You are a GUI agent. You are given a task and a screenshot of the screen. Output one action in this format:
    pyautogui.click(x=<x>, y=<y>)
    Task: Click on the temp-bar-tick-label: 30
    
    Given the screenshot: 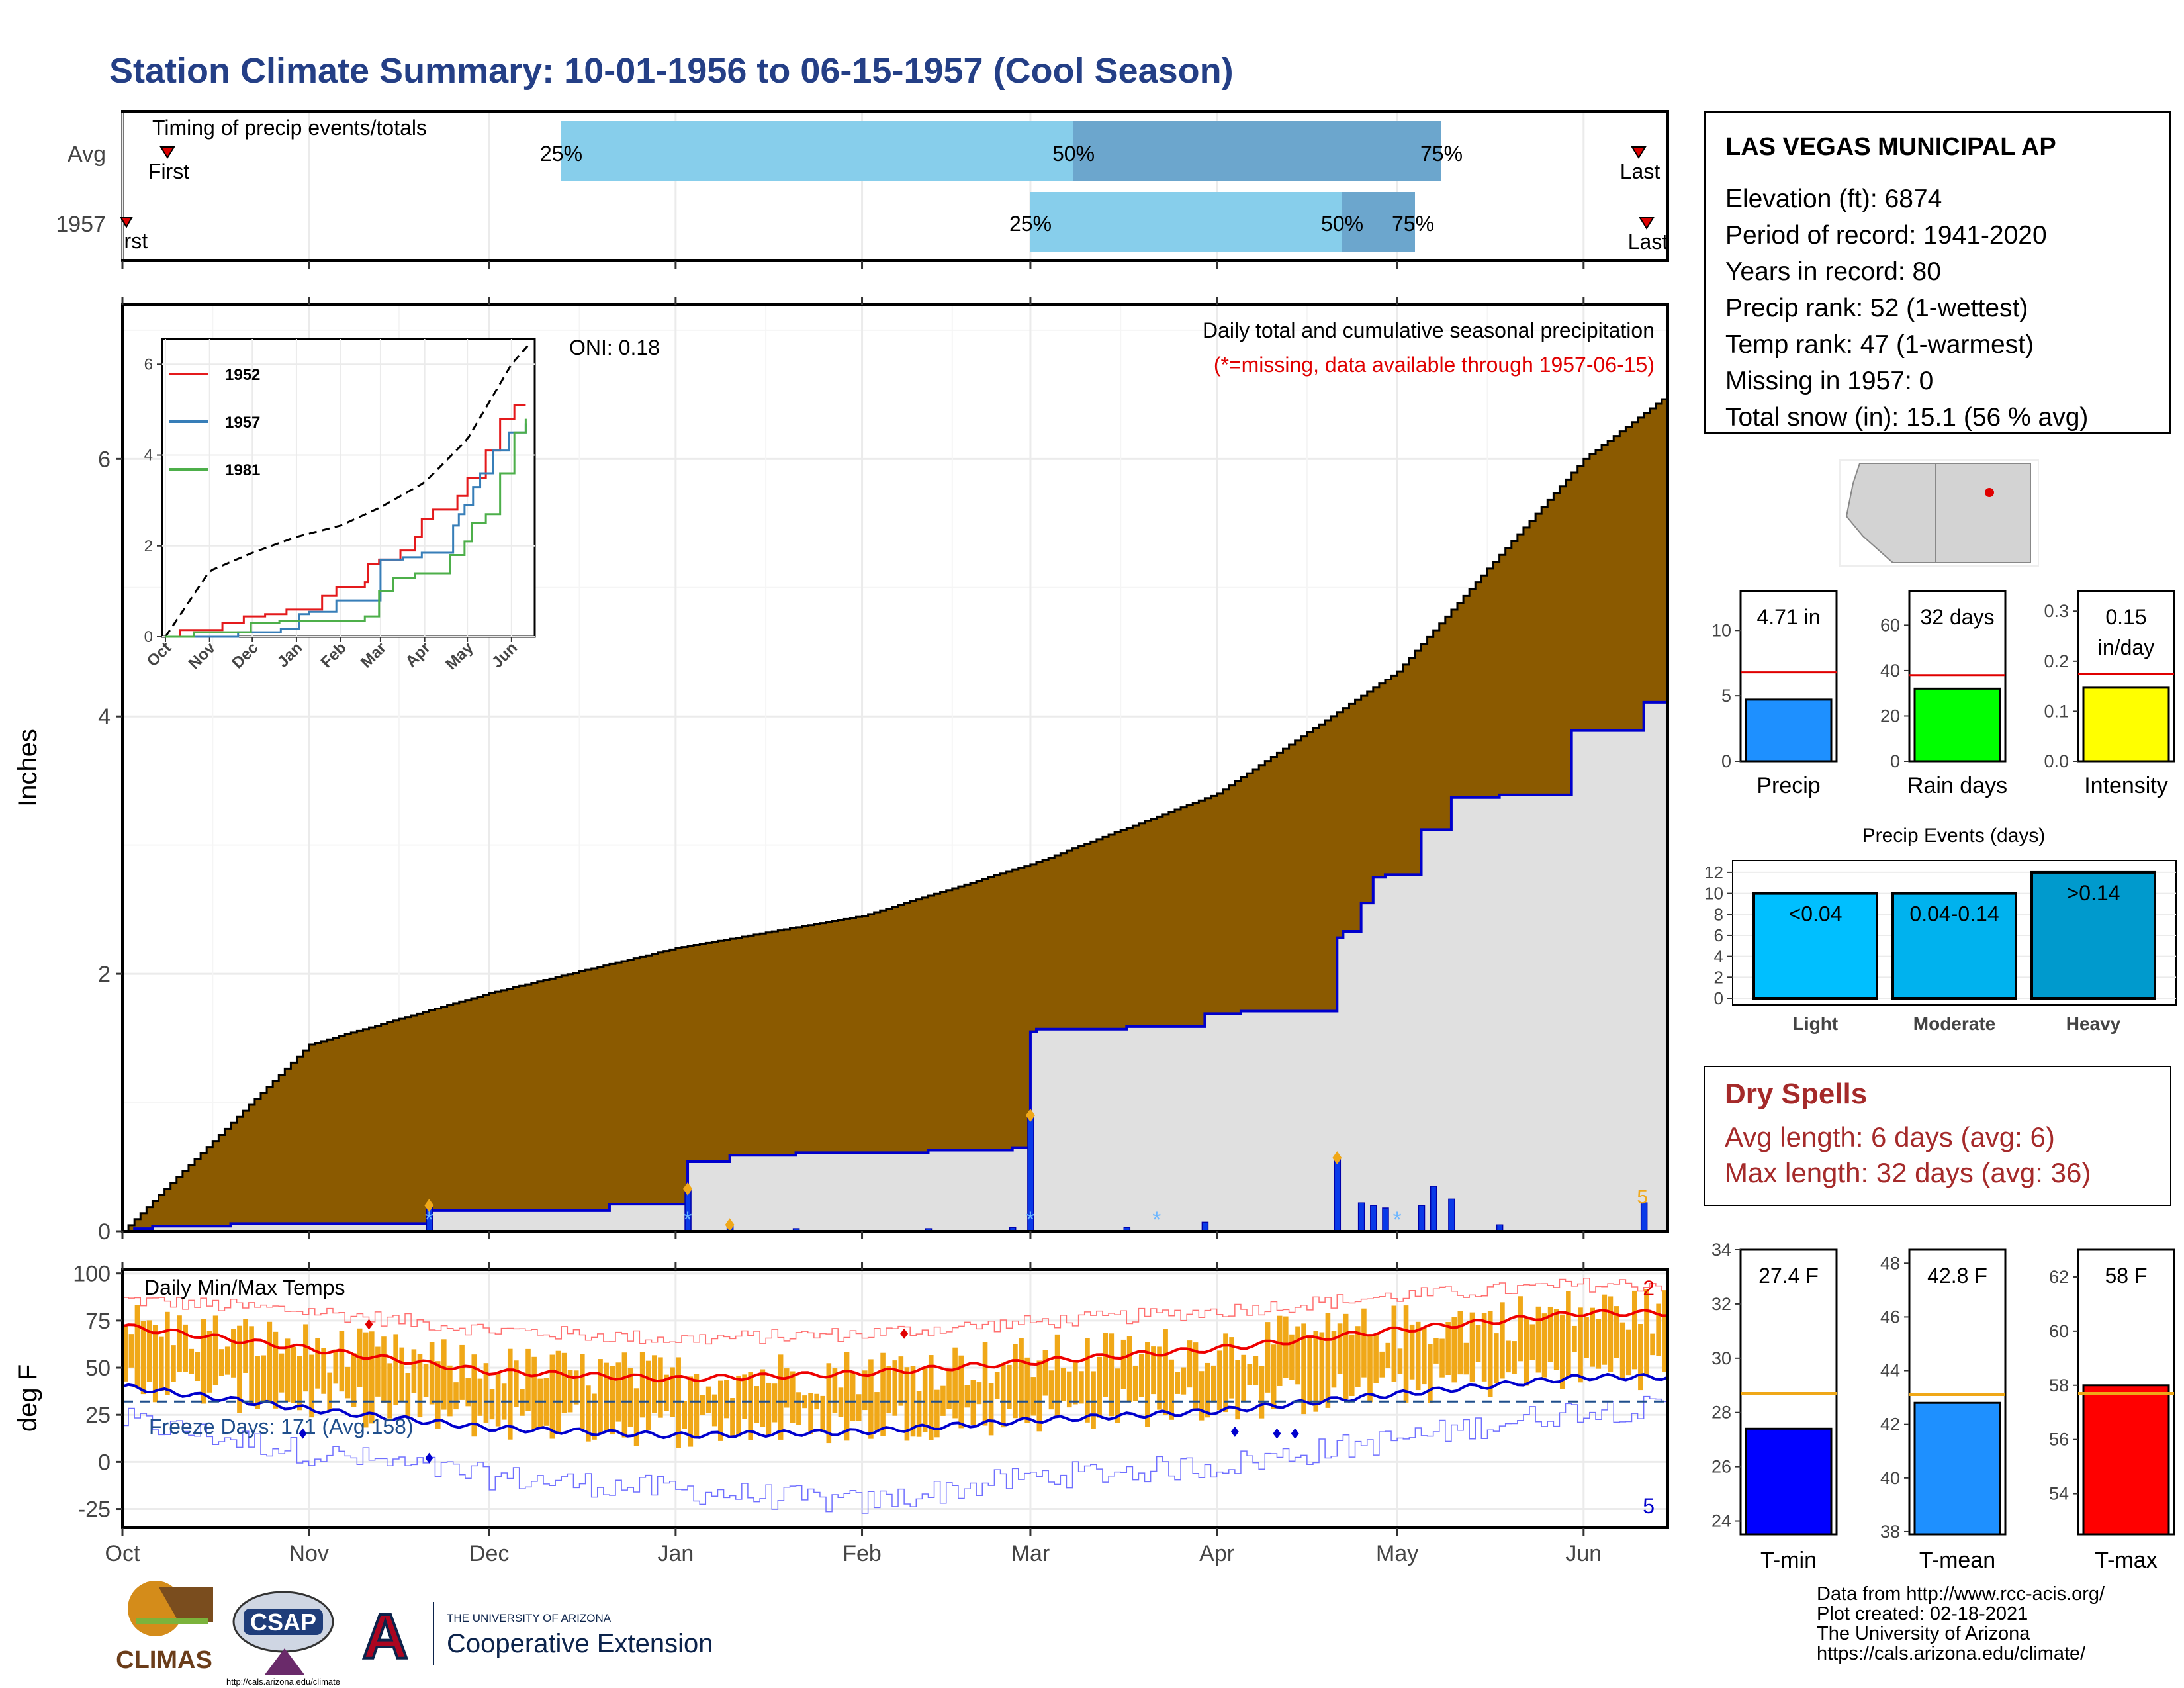 What is the action you would take?
    pyautogui.click(x=1721, y=1358)
    